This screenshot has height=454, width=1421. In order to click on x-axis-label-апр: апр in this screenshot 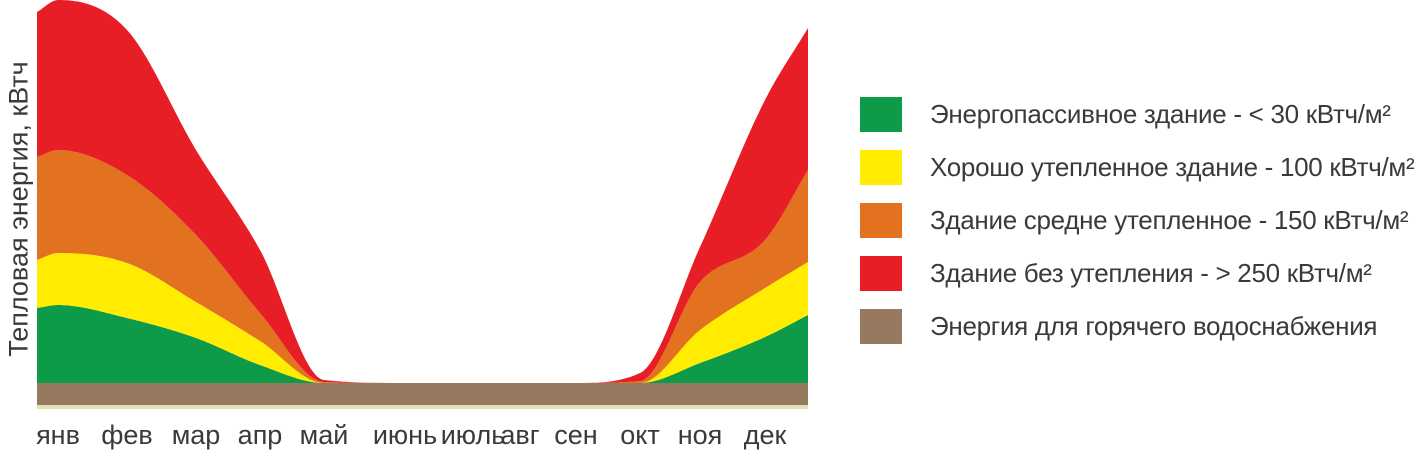, I will do `click(260, 435)`.